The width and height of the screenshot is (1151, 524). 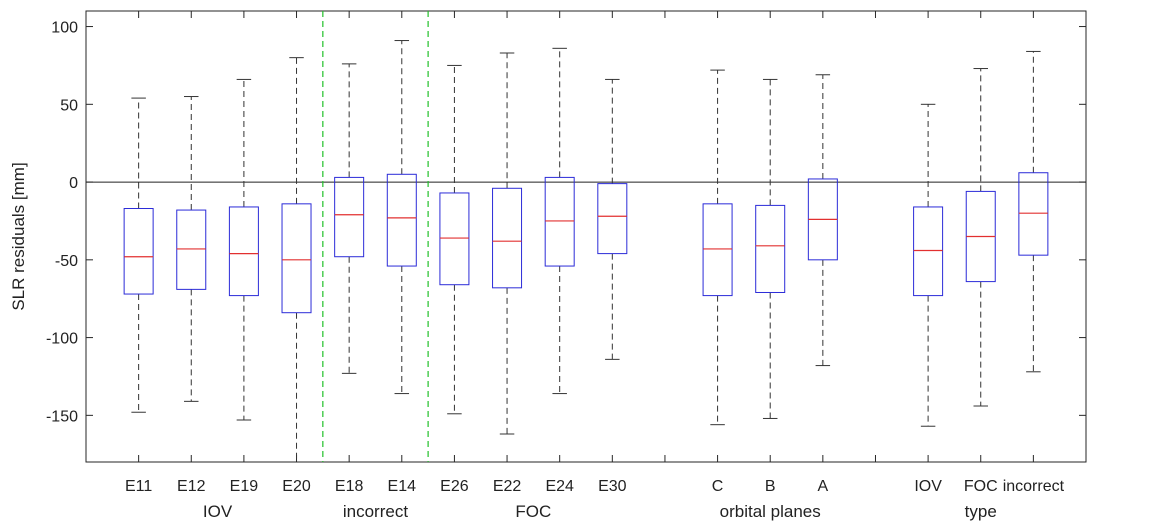 What do you see at coordinates (73, 183) in the screenshot?
I see `y-tick-label: 0` at bounding box center [73, 183].